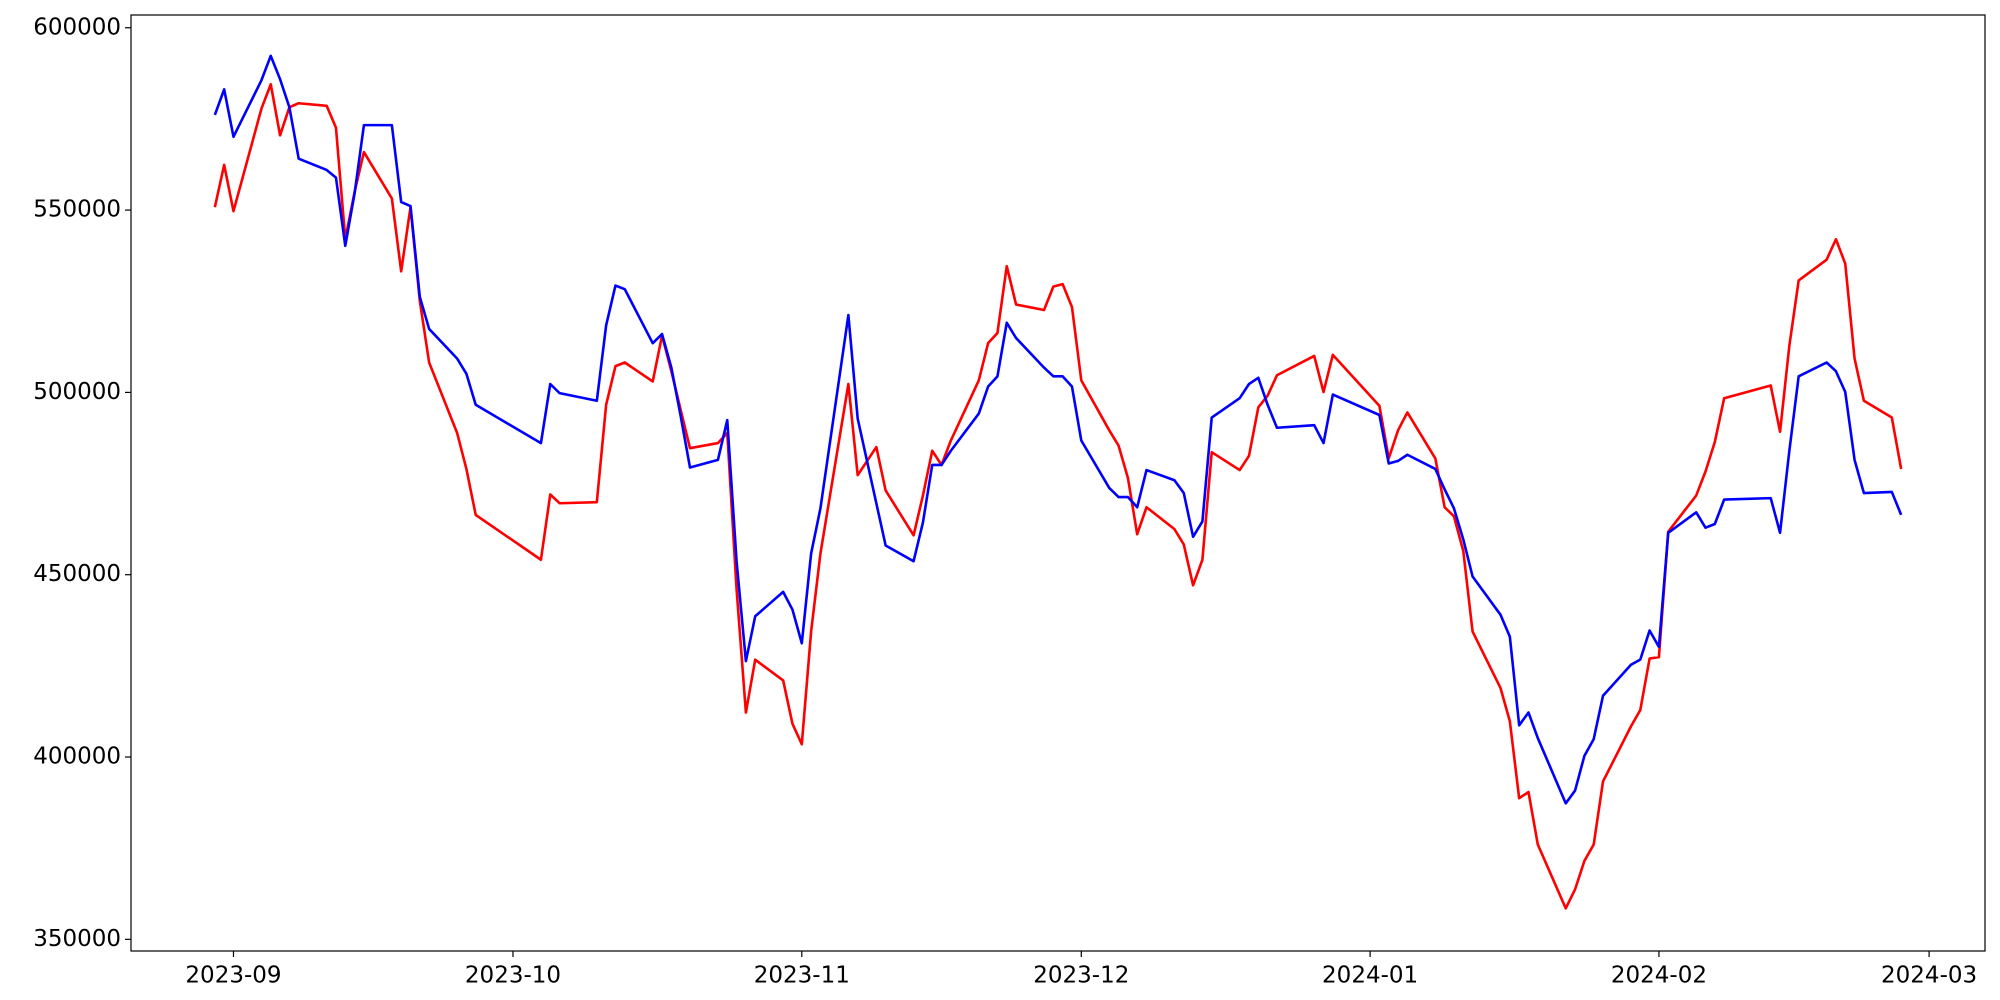  What do you see at coordinates (77, 27) in the screenshot?
I see `y-tick-label: 600000` at bounding box center [77, 27].